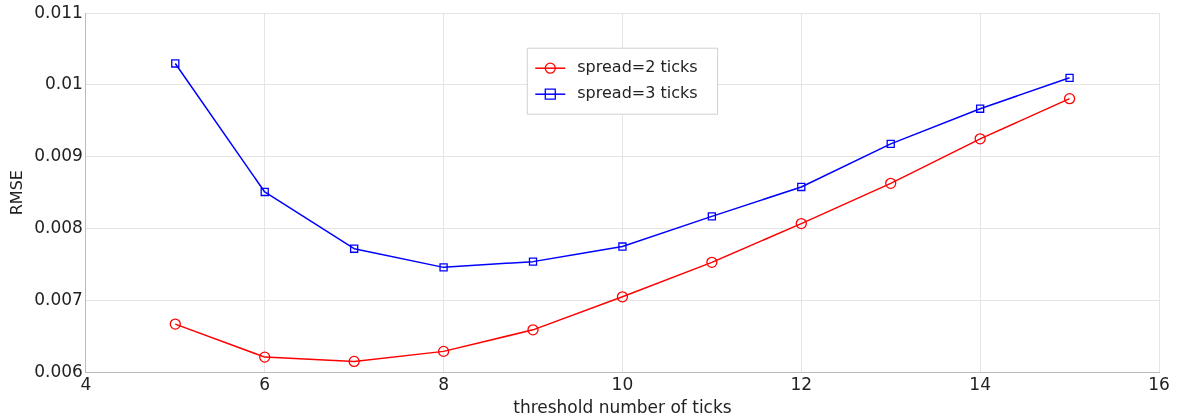 This screenshot has height=419, width=1181. I want to click on y-tick-label: 0.011, so click(58, 11).